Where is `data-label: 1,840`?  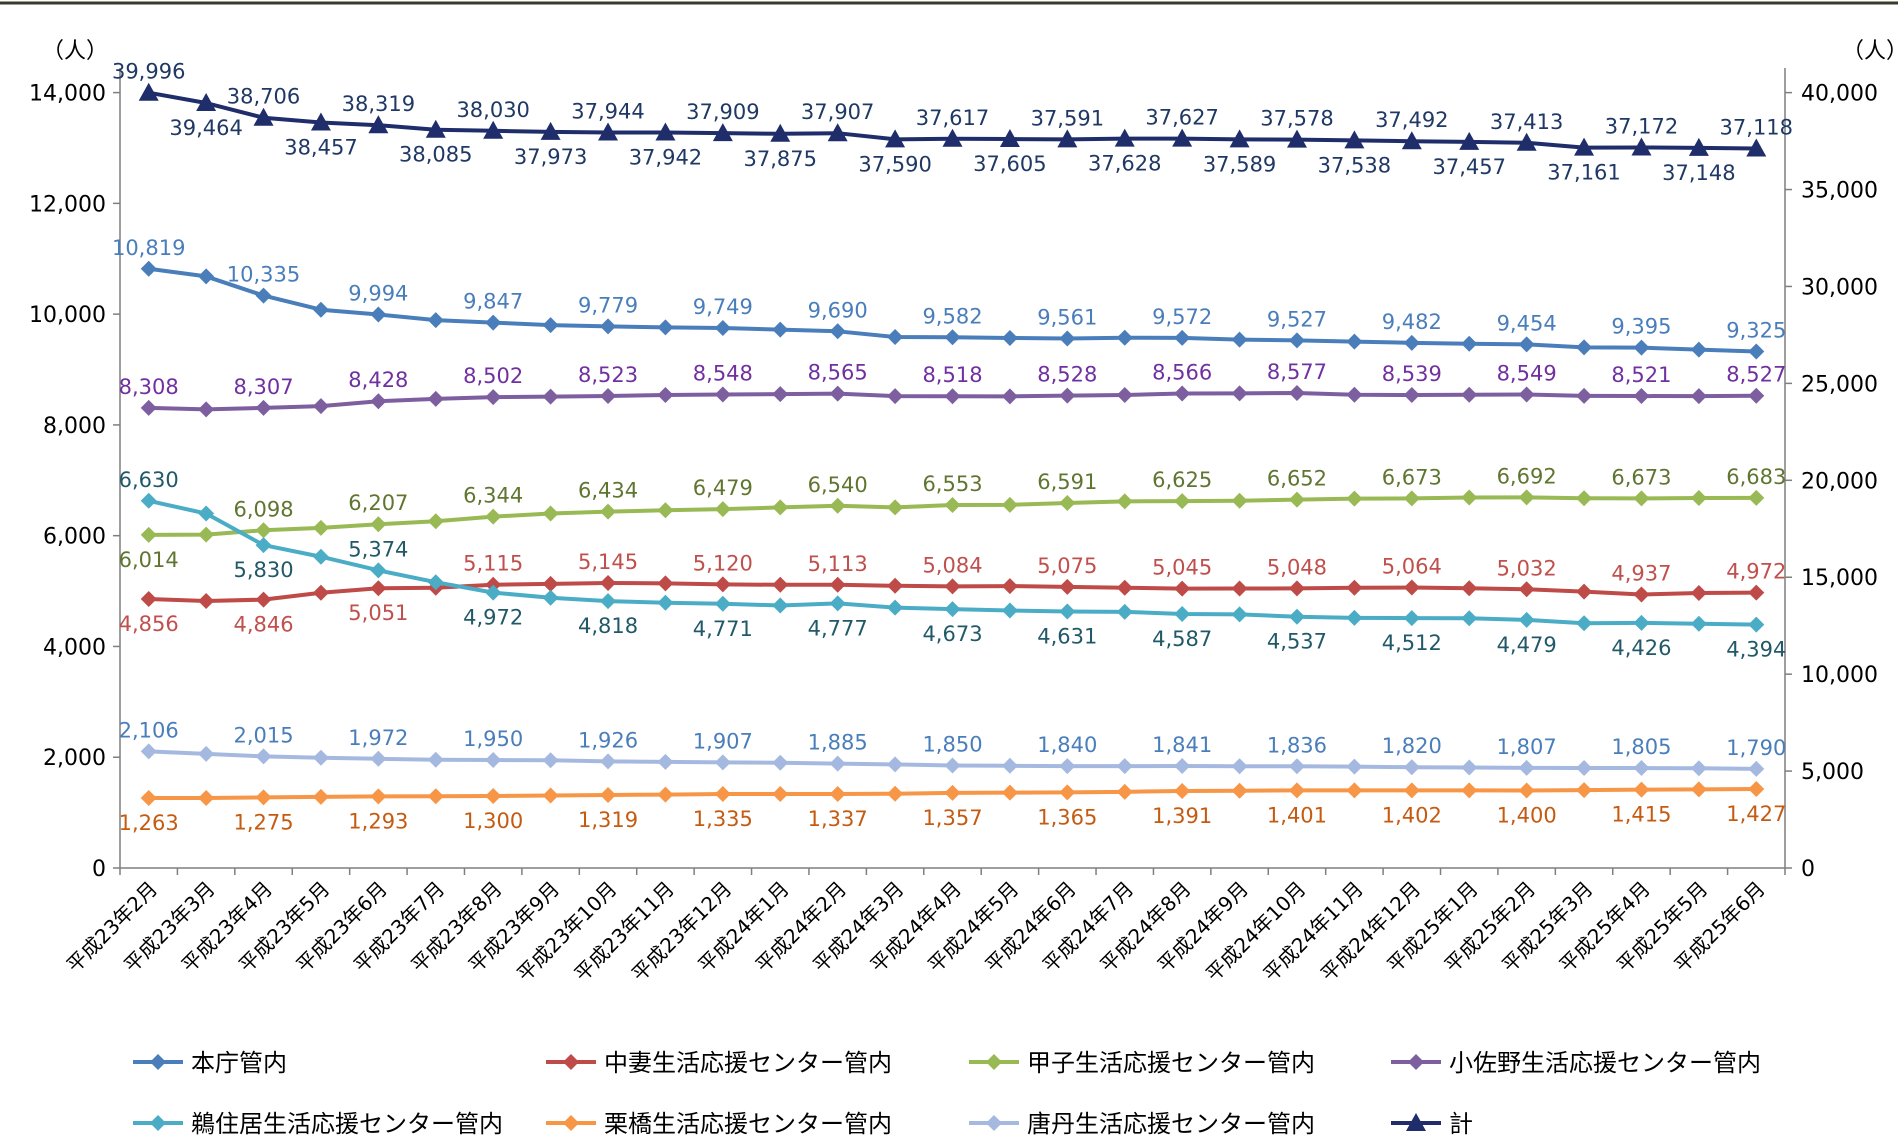 data-label: 1,840 is located at coordinates (1067, 745).